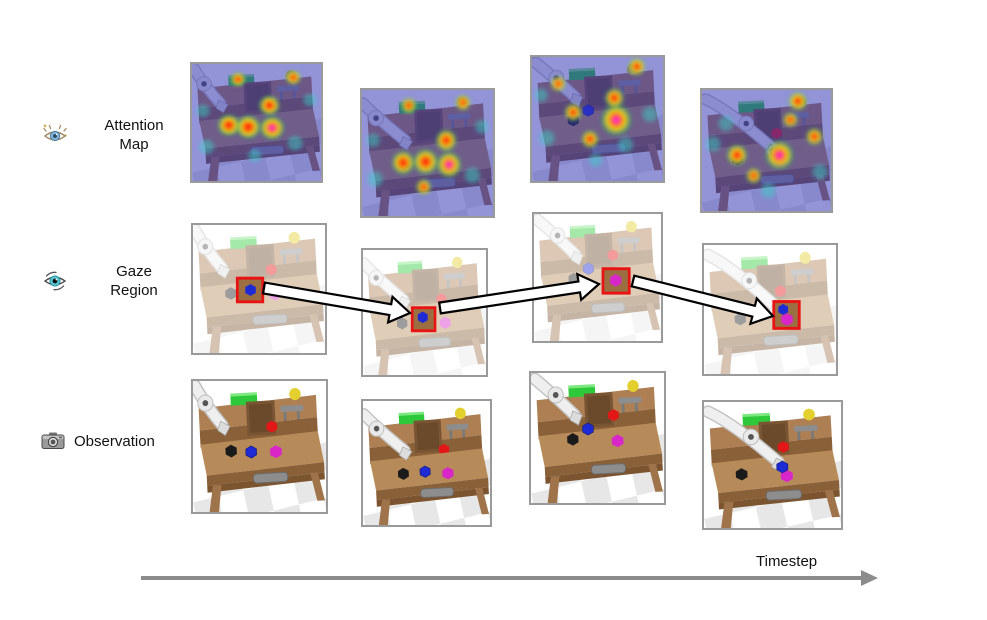  What do you see at coordinates (426, 463) in the screenshot?
I see `observation-panel-t2` at bounding box center [426, 463].